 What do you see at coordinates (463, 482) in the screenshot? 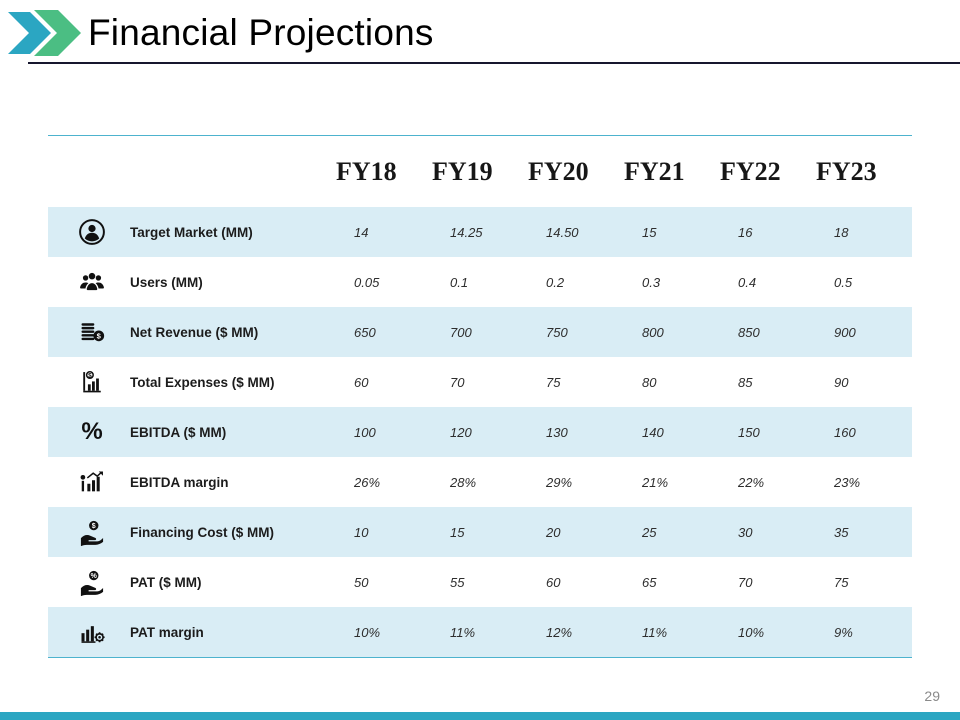
I see `value-cell: 28%` at bounding box center [463, 482].